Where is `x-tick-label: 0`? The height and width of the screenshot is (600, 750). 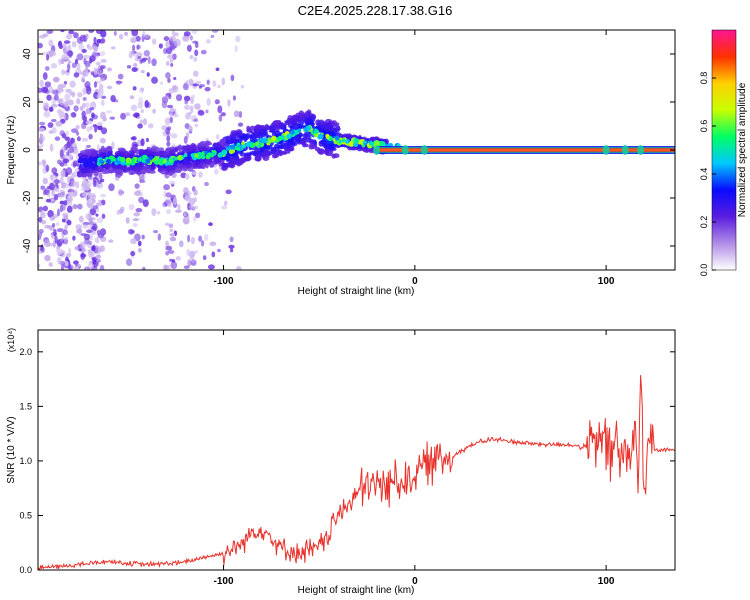
x-tick-label: 0 is located at coordinates (415, 281).